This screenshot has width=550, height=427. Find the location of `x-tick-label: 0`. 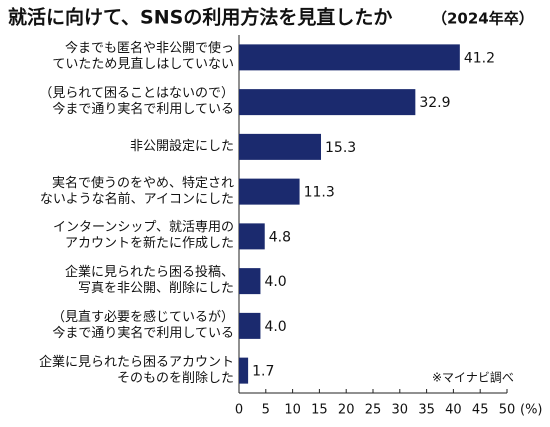

x-tick-label: 0 is located at coordinates (239, 410).